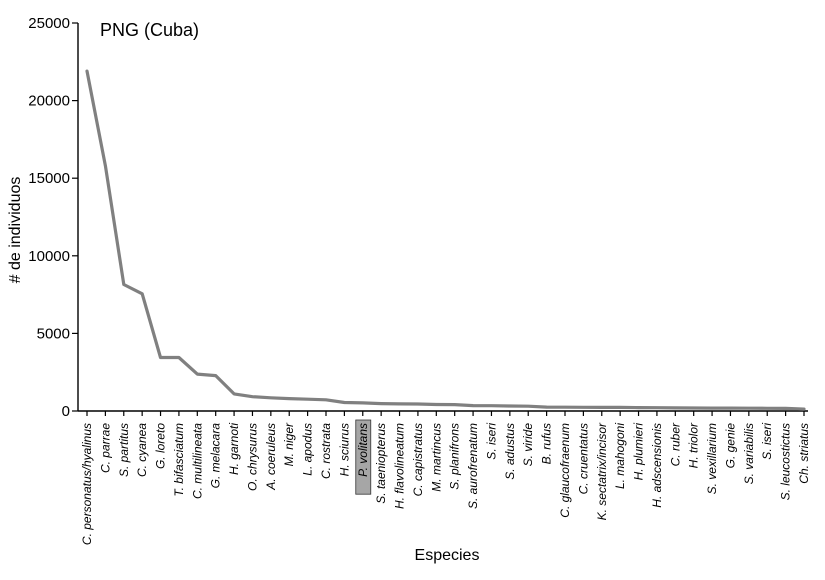  I want to click on x-tick-label: H. triolor, so click(694, 445).